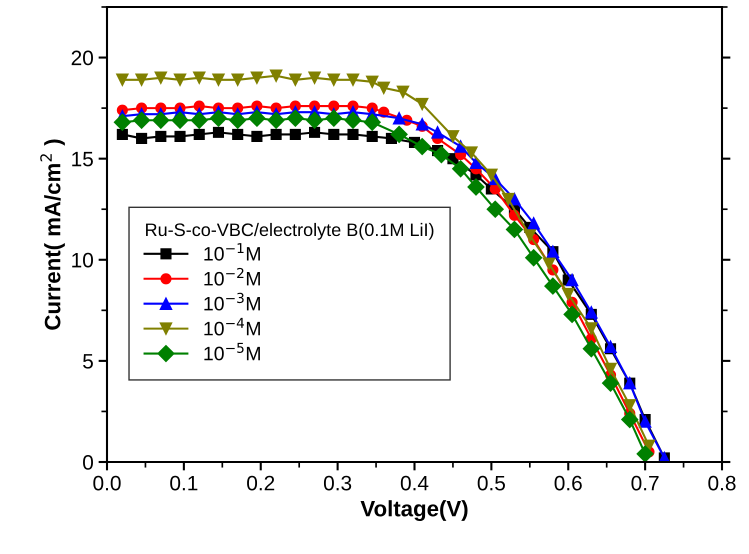 The width and height of the screenshot is (749, 554). Describe the element at coordinates (82, 58) in the screenshot. I see `y-tick-label: 20` at that location.